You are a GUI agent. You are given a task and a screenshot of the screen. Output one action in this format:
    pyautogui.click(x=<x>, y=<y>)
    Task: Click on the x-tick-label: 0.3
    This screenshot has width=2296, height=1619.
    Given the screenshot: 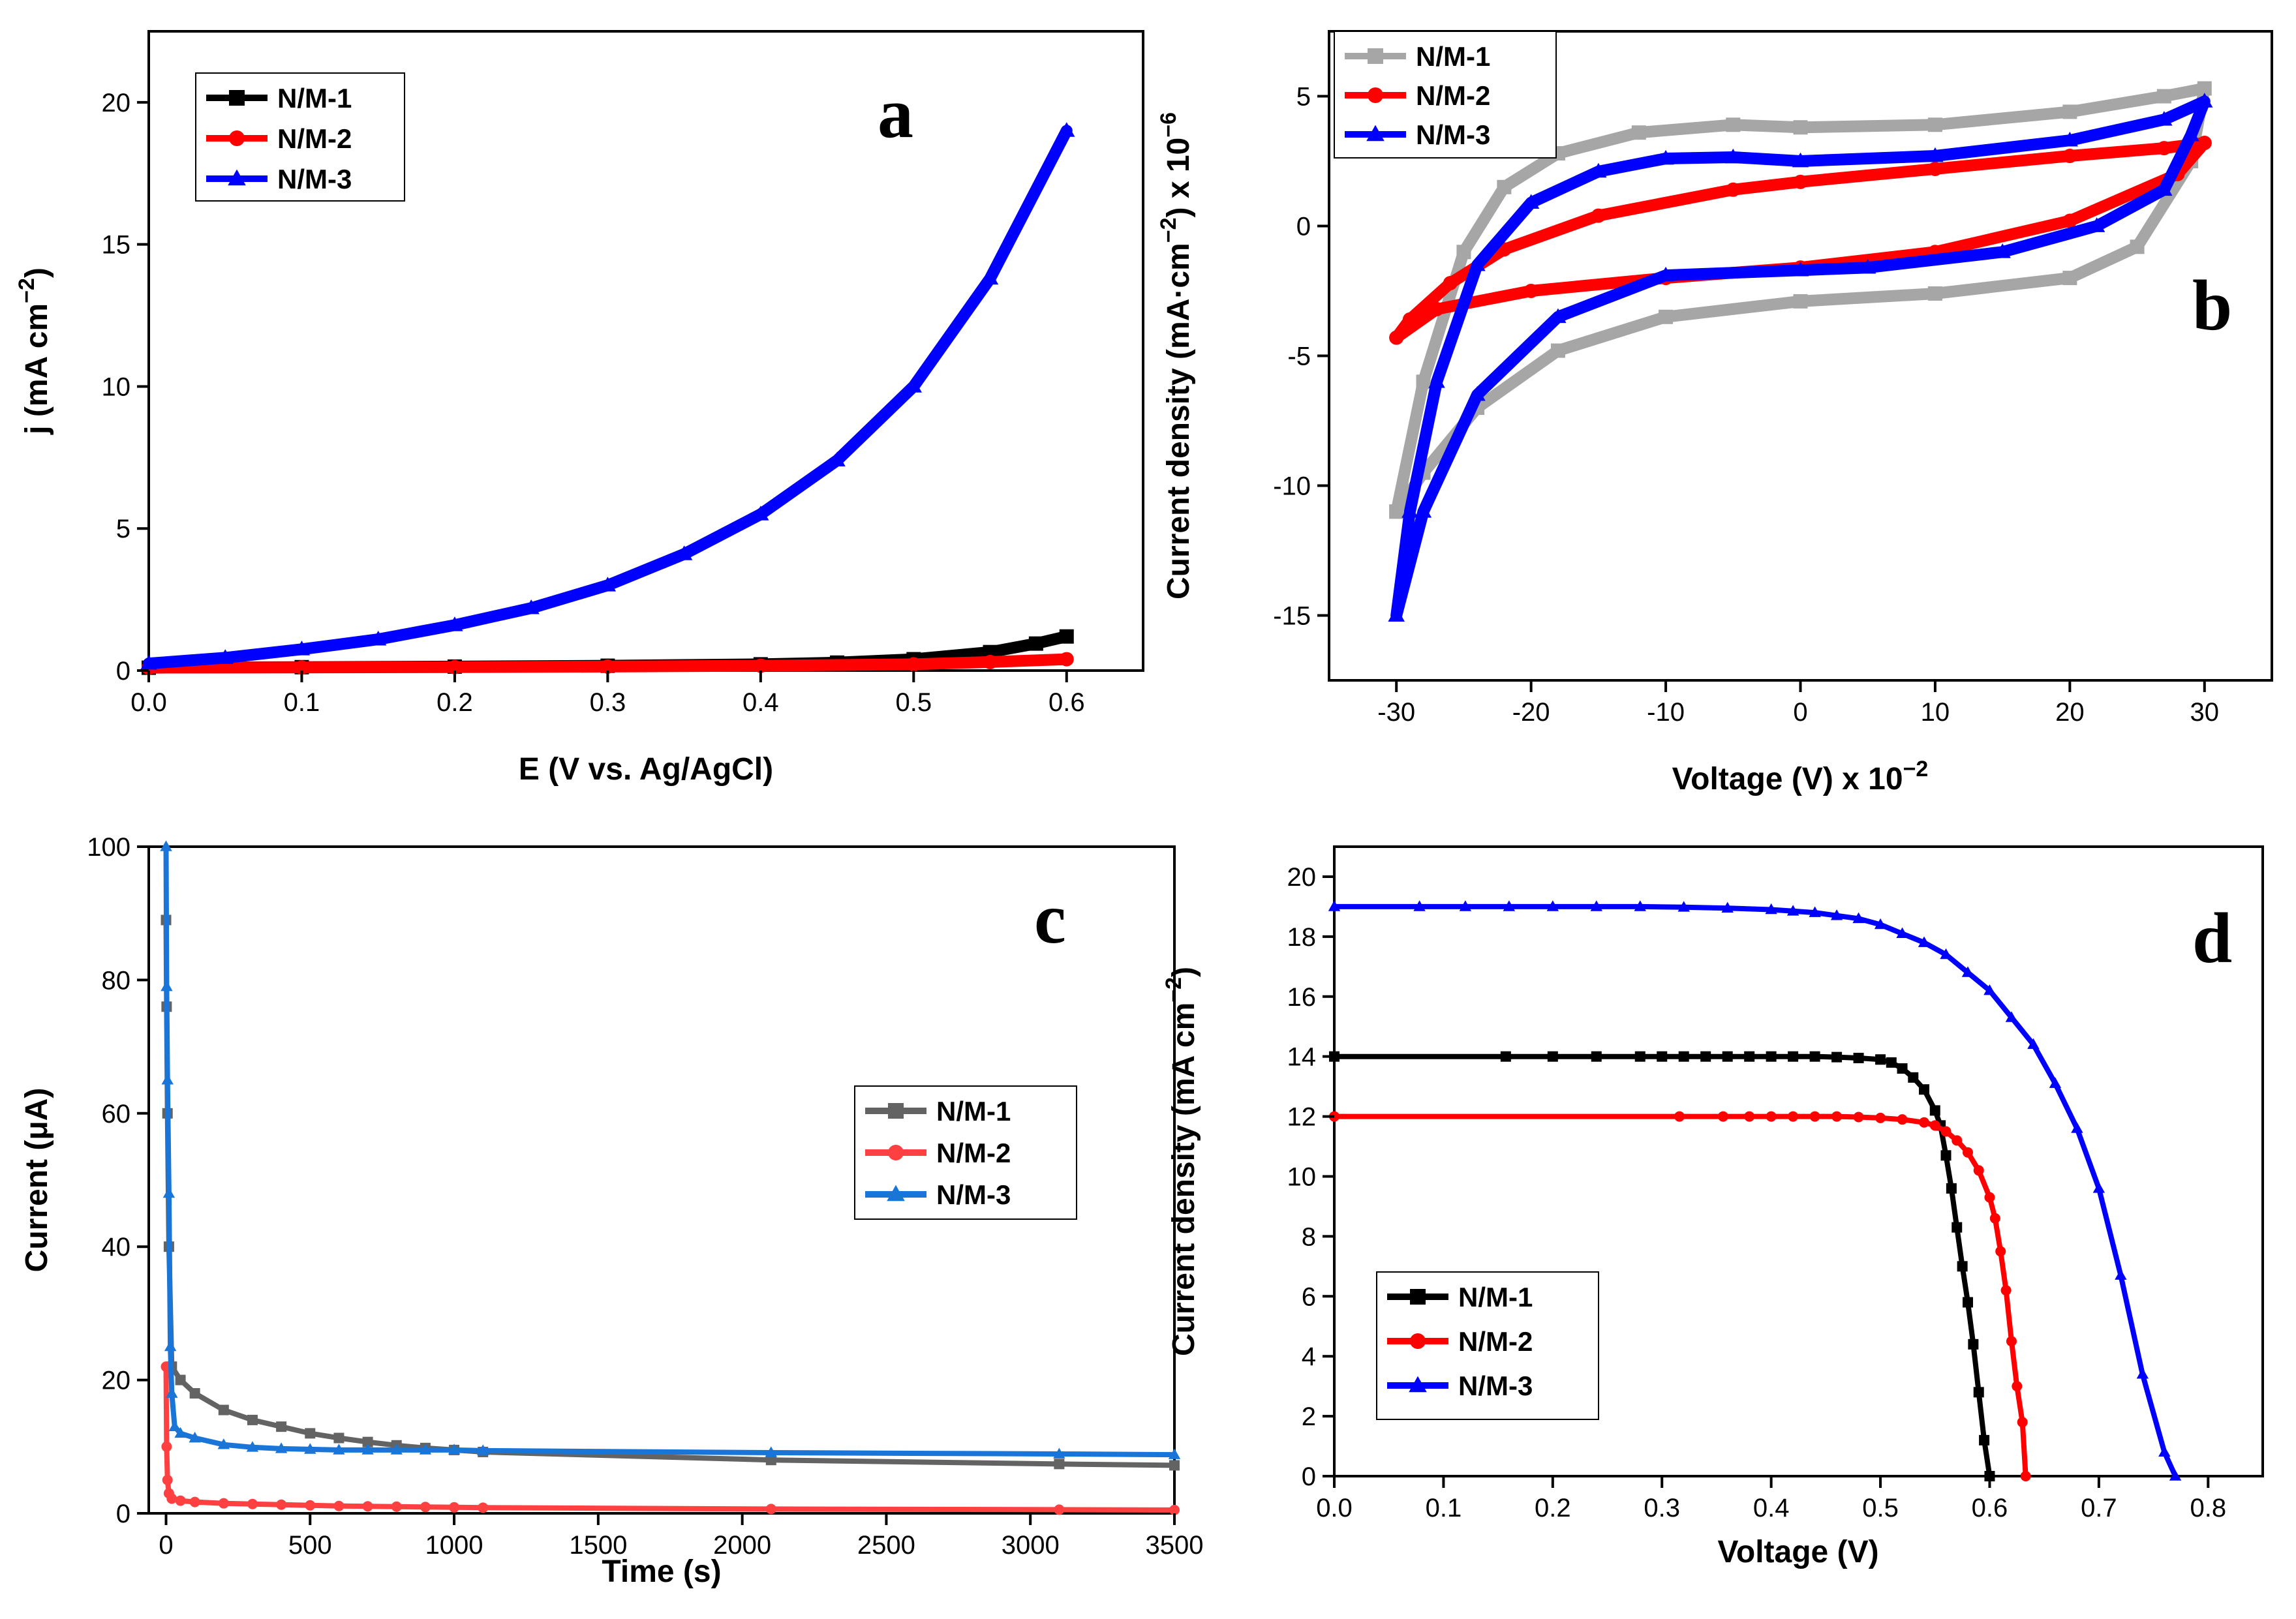 What is the action you would take?
    pyautogui.click(x=1662, y=1508)
    